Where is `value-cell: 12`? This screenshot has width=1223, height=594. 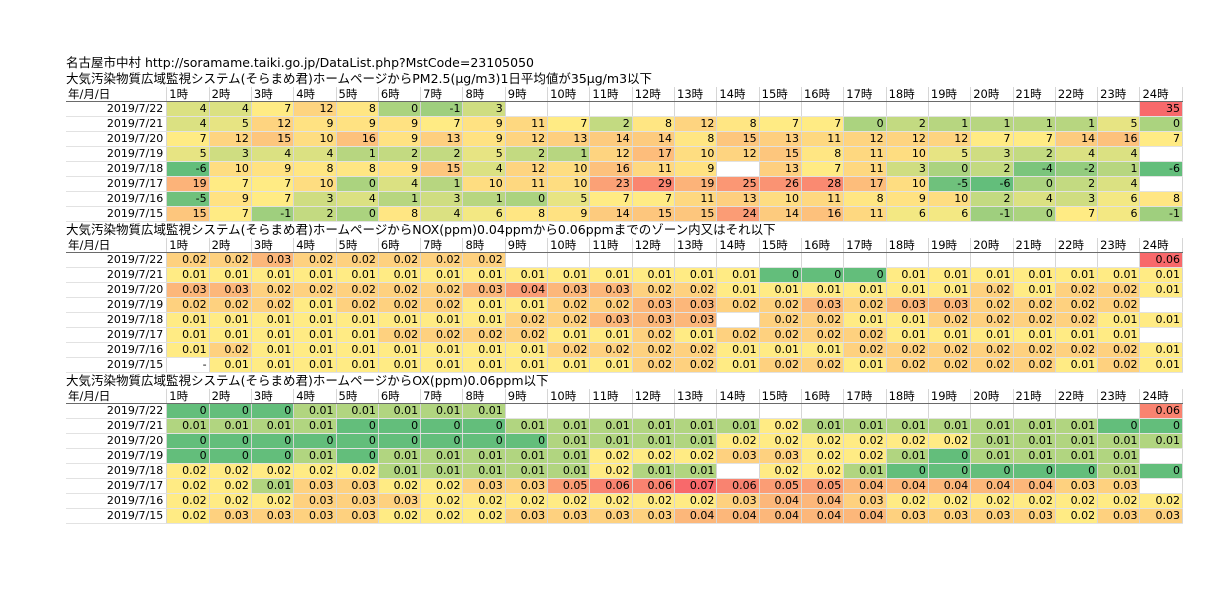 value-cell: 12 is located at coordinates (315, 109).